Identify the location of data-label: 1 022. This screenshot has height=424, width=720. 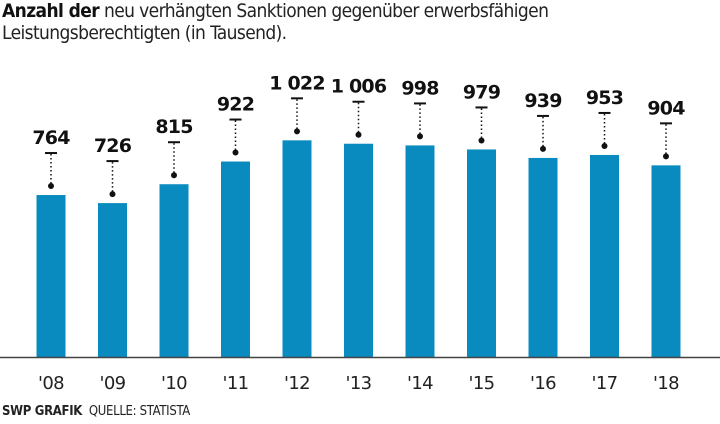
(297, 83).